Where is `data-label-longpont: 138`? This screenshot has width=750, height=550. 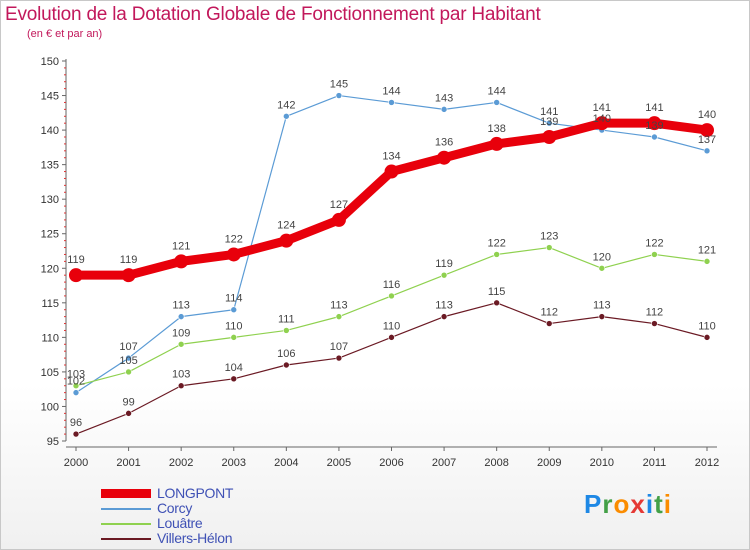 data-label-longpont: 138 is located at coordinates (496, 129).